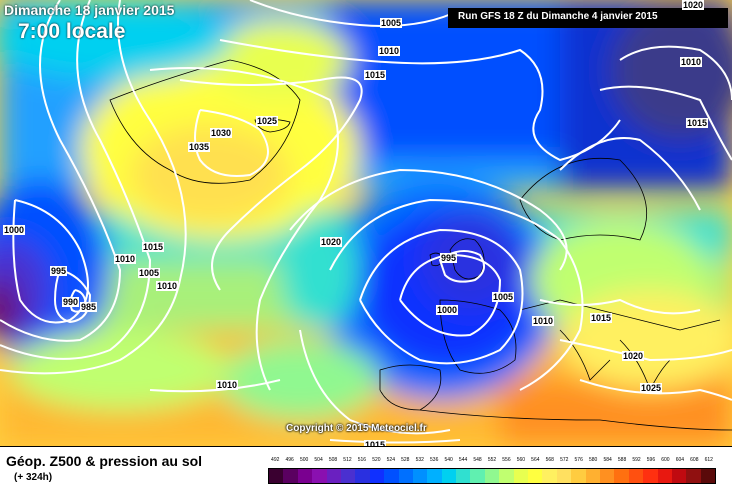  I want to click on color-scale-tick-label: 604, so click(680, 460).